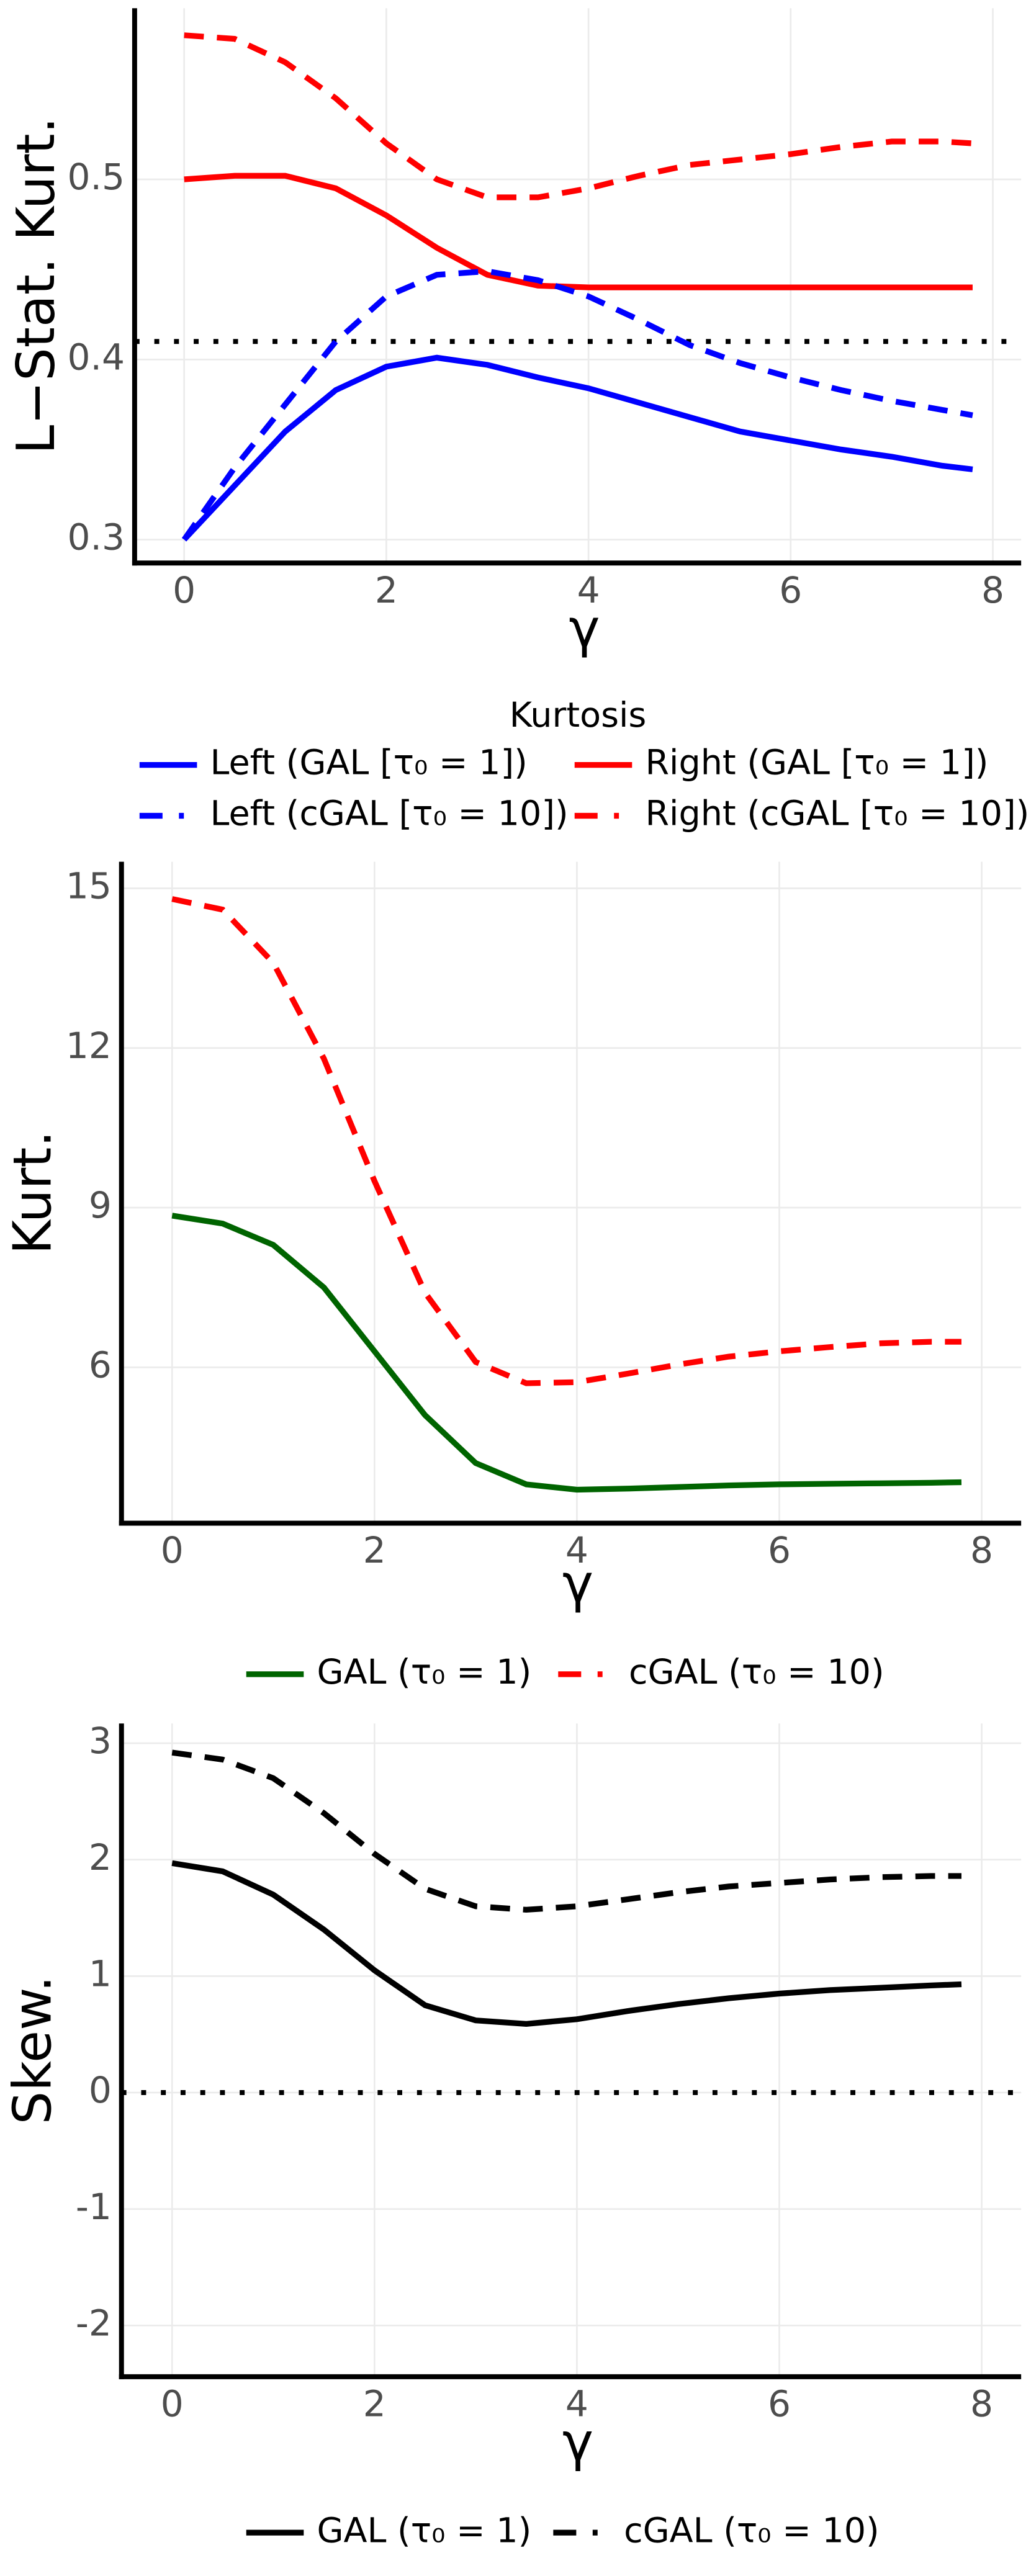 This screenshot has height=2576, width=1031. I want to click on y-tick-label: -1, so click(94, 2207).